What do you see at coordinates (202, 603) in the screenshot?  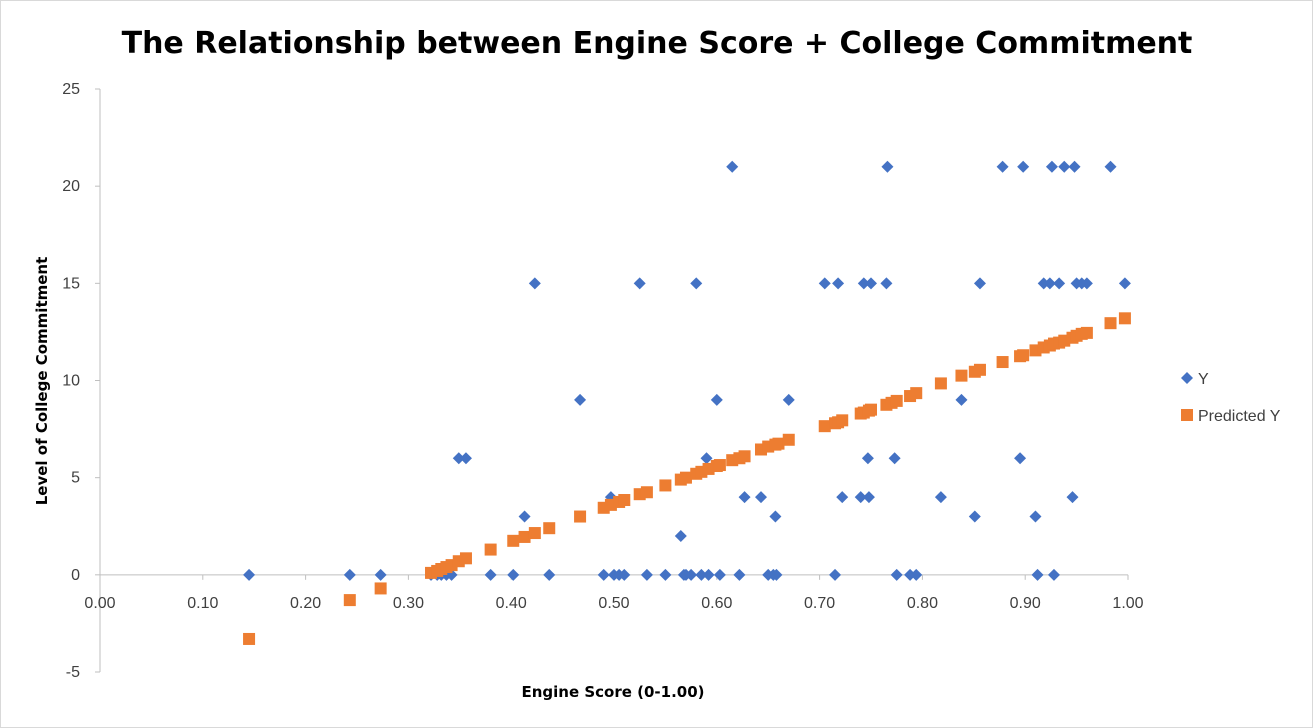 I see `x-tick-label: 0.10` at bounding box center [202, 603].